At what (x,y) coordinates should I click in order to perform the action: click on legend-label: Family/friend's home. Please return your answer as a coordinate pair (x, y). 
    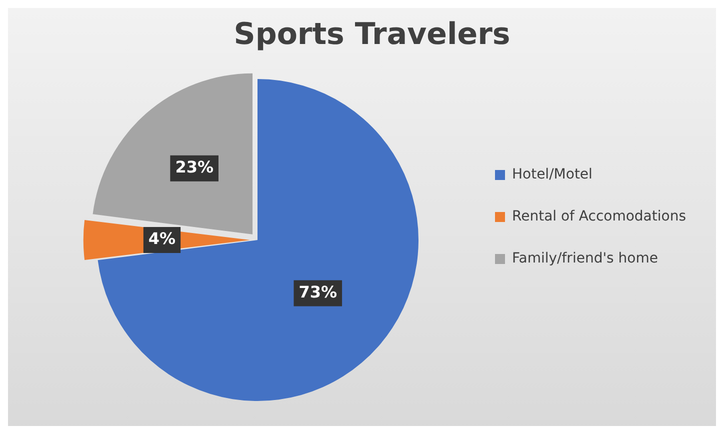
    Looking at the image, I should click on (585, 258).